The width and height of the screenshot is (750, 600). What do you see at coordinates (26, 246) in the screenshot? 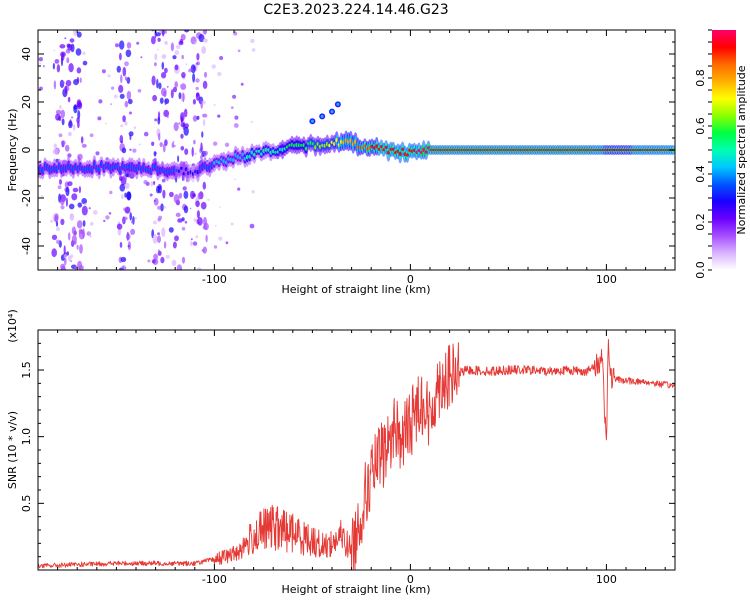
I see `y-tick-label: -40` at bounding box center [26, 246].